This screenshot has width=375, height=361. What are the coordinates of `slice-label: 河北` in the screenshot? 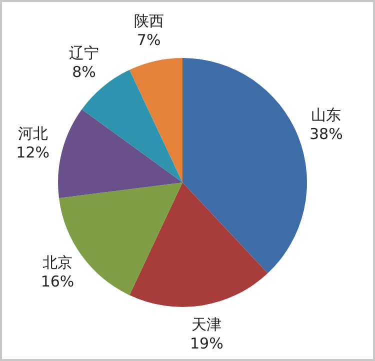 It's located at (33, 133).